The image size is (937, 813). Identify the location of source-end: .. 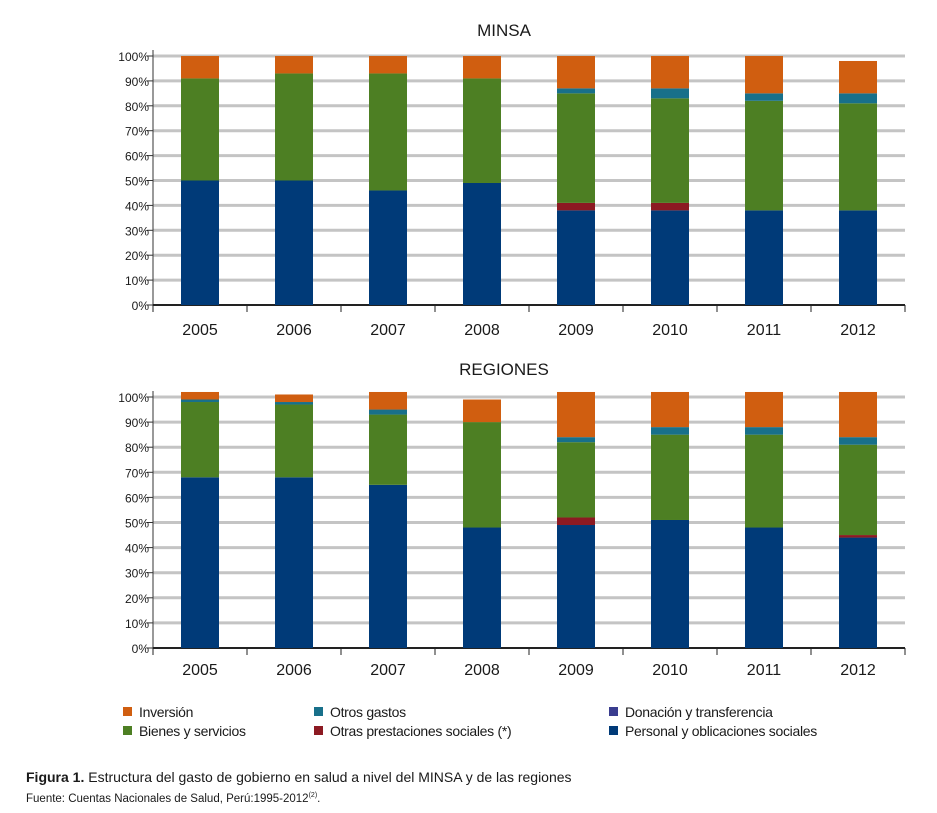
(319, 798).